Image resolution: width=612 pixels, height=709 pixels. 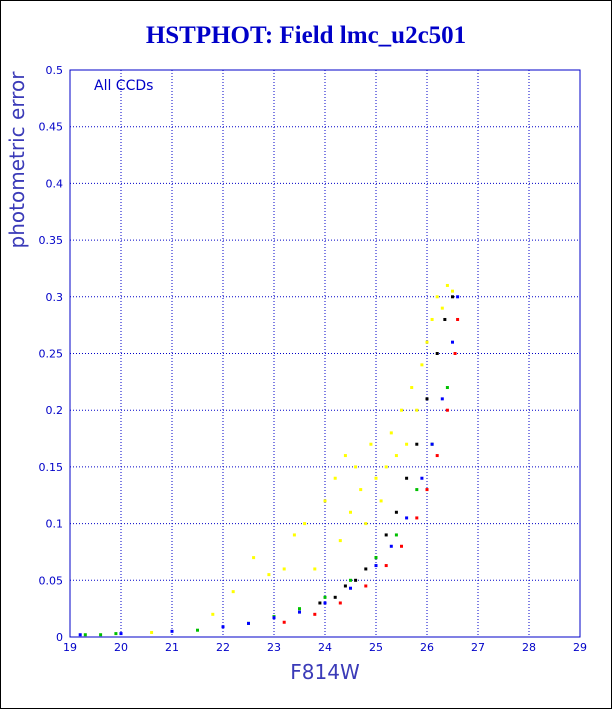 What do you see at coordinates (17, 160) in the screenshot?
I see `y-axis-label: photometric error` at bounding box center [17, 160].